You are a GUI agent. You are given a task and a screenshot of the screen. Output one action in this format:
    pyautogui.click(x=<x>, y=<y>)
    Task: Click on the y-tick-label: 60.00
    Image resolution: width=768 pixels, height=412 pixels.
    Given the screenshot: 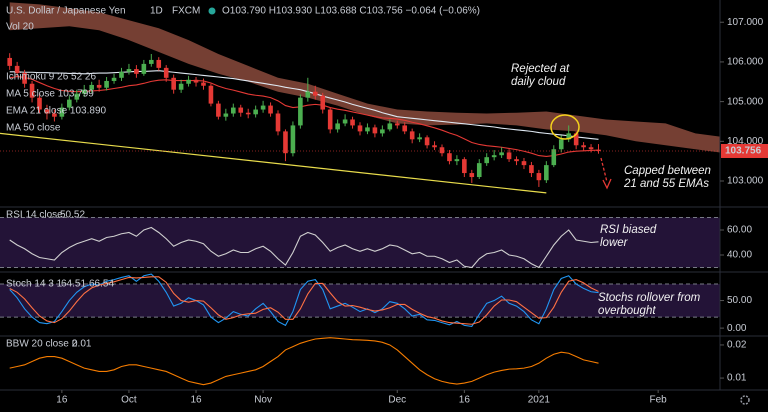 What is the action you would take?
    pyautogui.click(x=739, y=230)
    